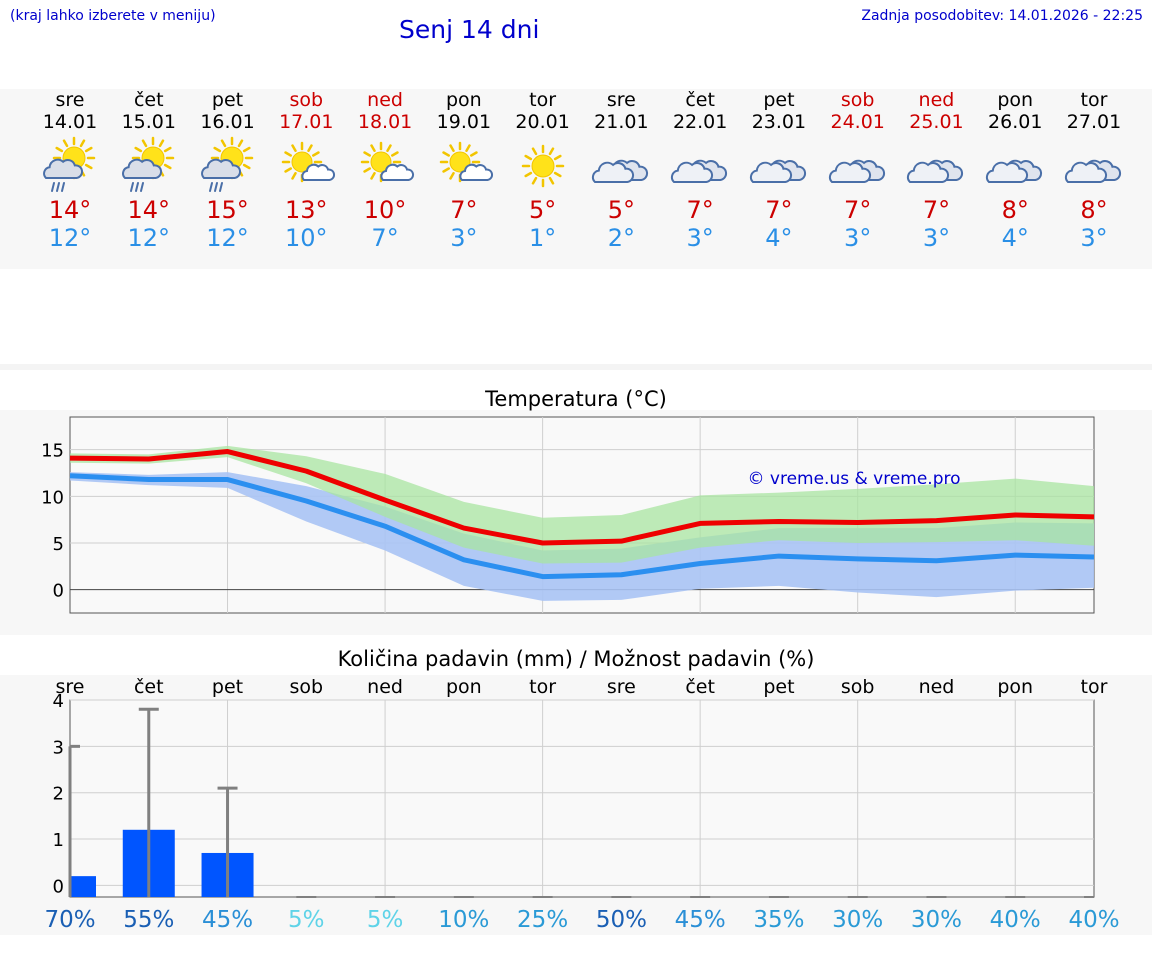 The height and width of the screenshot is (975, 1152). Describe the element at coordinates (621, 238) in the screenshot. I see `min-temp: 2°` at that location.